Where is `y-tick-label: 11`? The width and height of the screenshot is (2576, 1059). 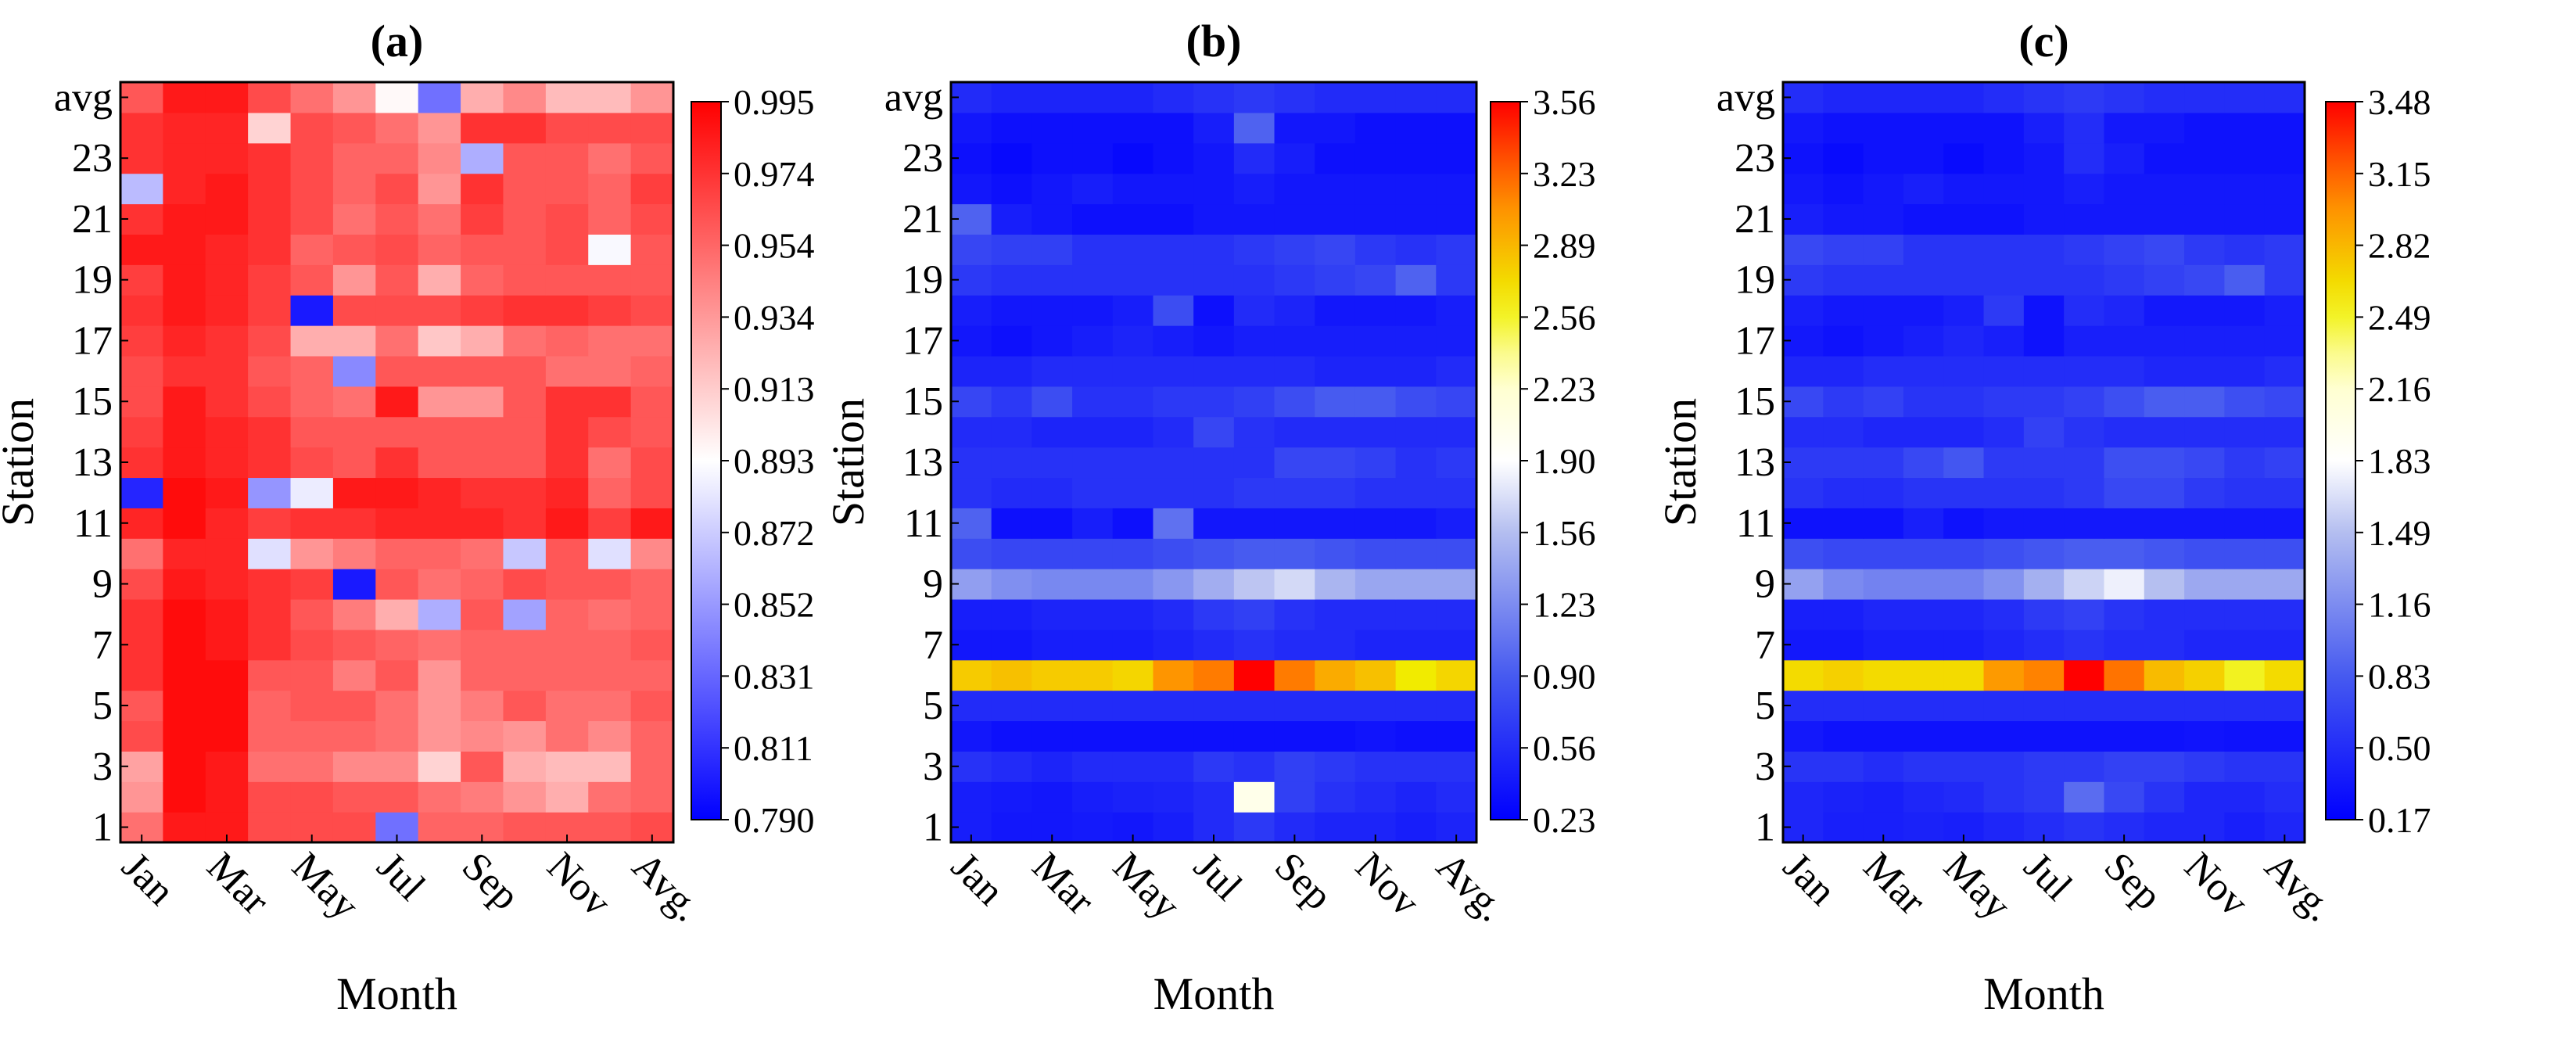
y-tick-label: 11 is located at coordinates (93, 523).